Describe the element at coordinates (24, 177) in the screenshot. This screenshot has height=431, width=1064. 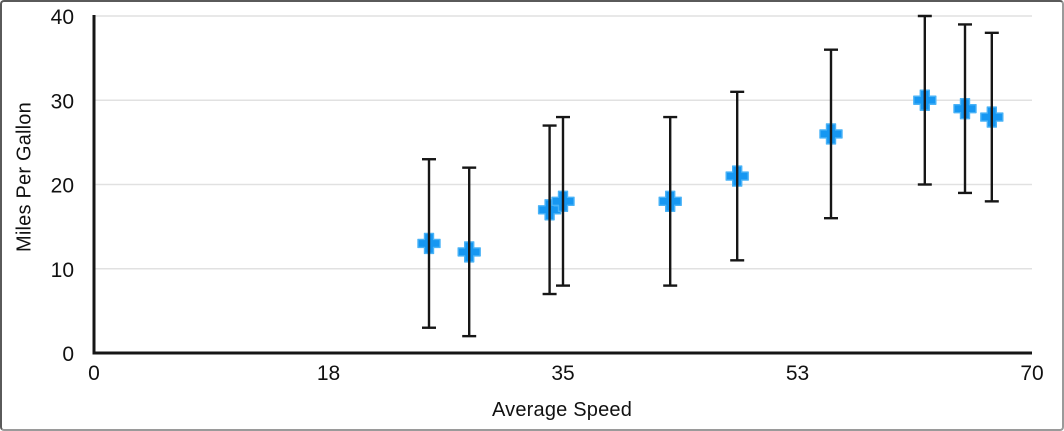
I see `y-axis-title: Miles Per Gallon` at that location.